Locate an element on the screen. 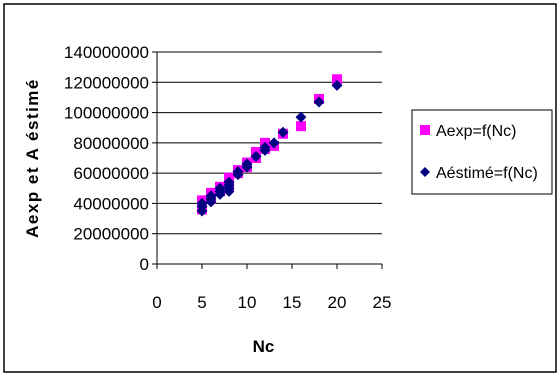  y-tick-label: 80000000 is located at coordinates (111, 143).